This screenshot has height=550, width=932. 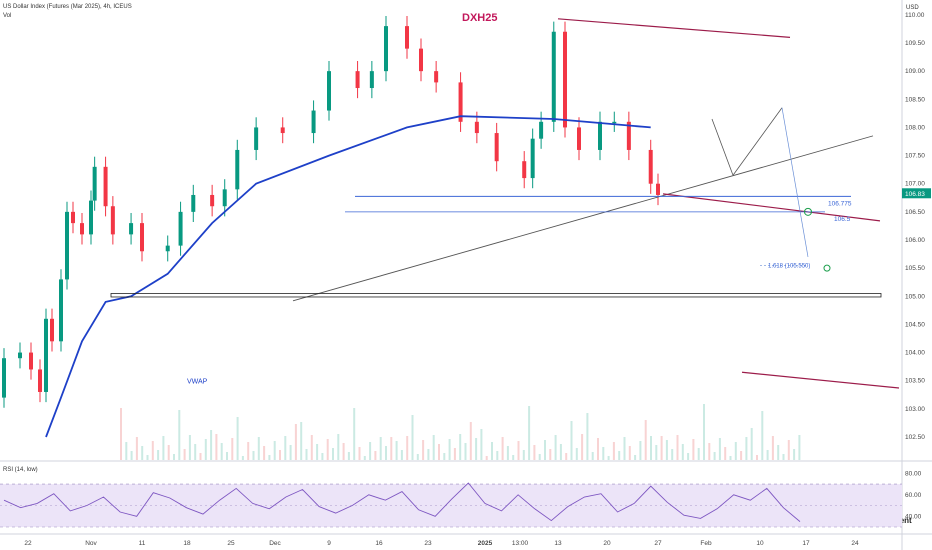 What do you see at coordinates (915, 268) in the screenshot?
I see `price-tick-label: 105.50` at bounding box center [915, 268].